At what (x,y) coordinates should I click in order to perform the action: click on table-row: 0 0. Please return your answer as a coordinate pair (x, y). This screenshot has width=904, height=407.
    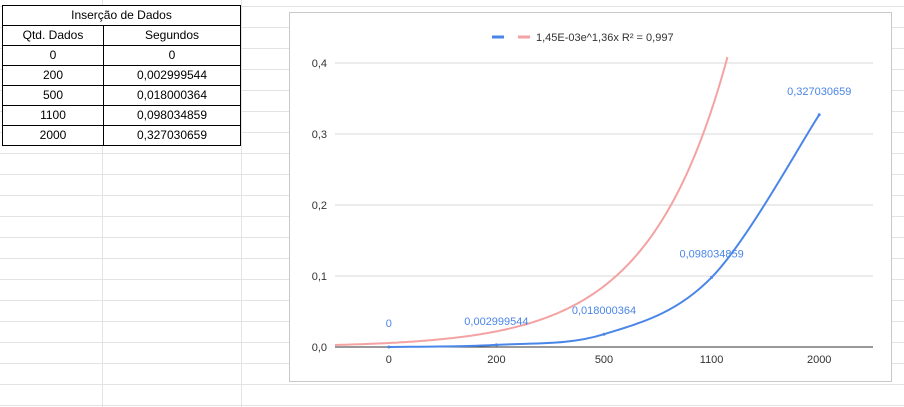
    Looking at the image, I should click on (121, 55).